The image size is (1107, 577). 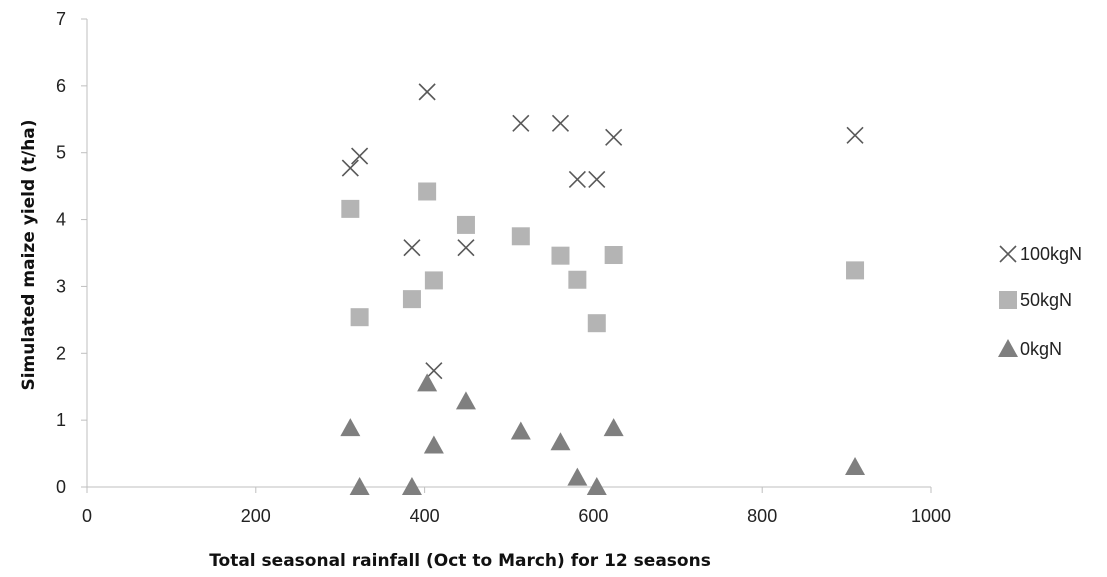 I want to click on y-tick-label: 4, so click(x=61, y=220).